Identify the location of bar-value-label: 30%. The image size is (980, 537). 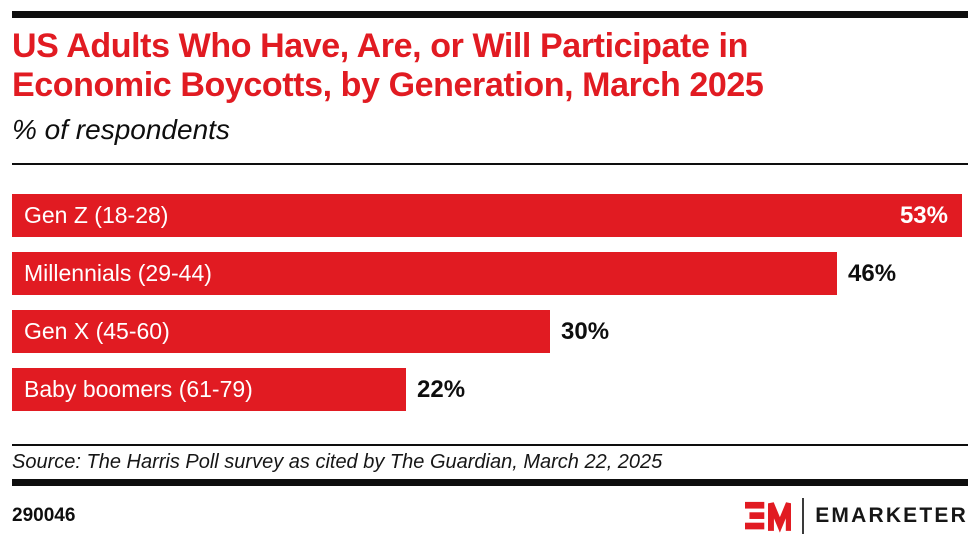
(585, 331).